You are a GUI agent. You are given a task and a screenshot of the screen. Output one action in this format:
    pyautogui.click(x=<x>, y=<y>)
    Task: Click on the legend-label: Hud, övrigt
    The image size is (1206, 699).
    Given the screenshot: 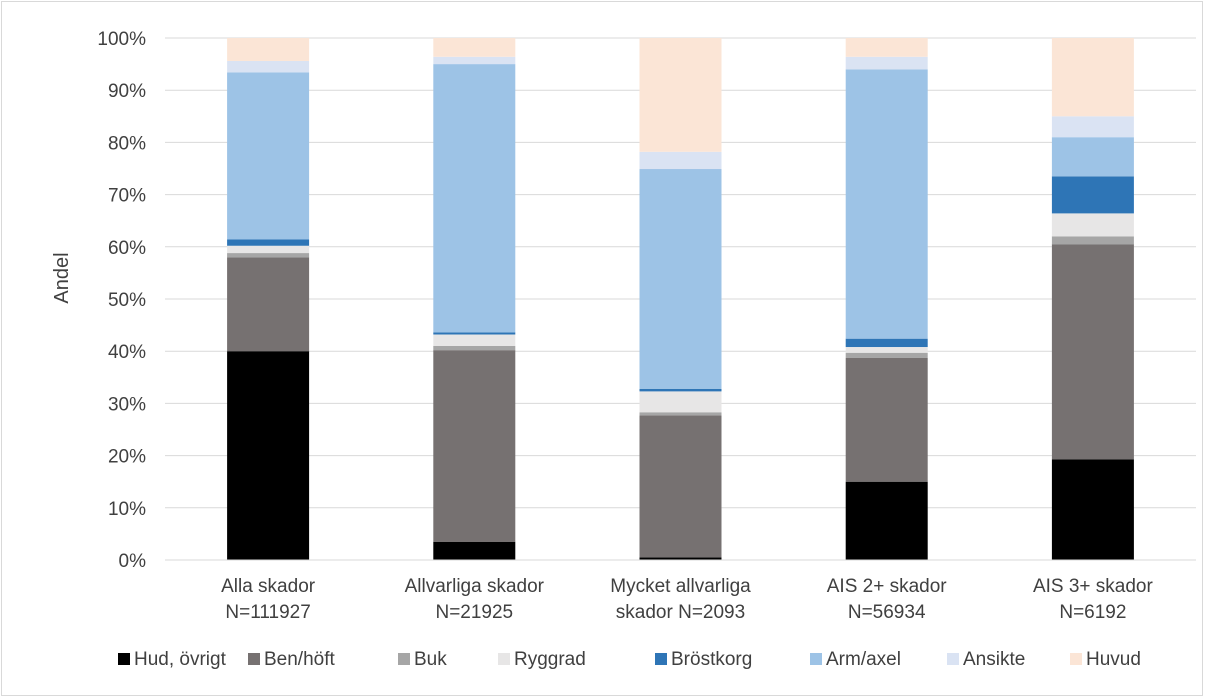 What is the action you would take?
    pyautogui.click(x=180, y=659)
    